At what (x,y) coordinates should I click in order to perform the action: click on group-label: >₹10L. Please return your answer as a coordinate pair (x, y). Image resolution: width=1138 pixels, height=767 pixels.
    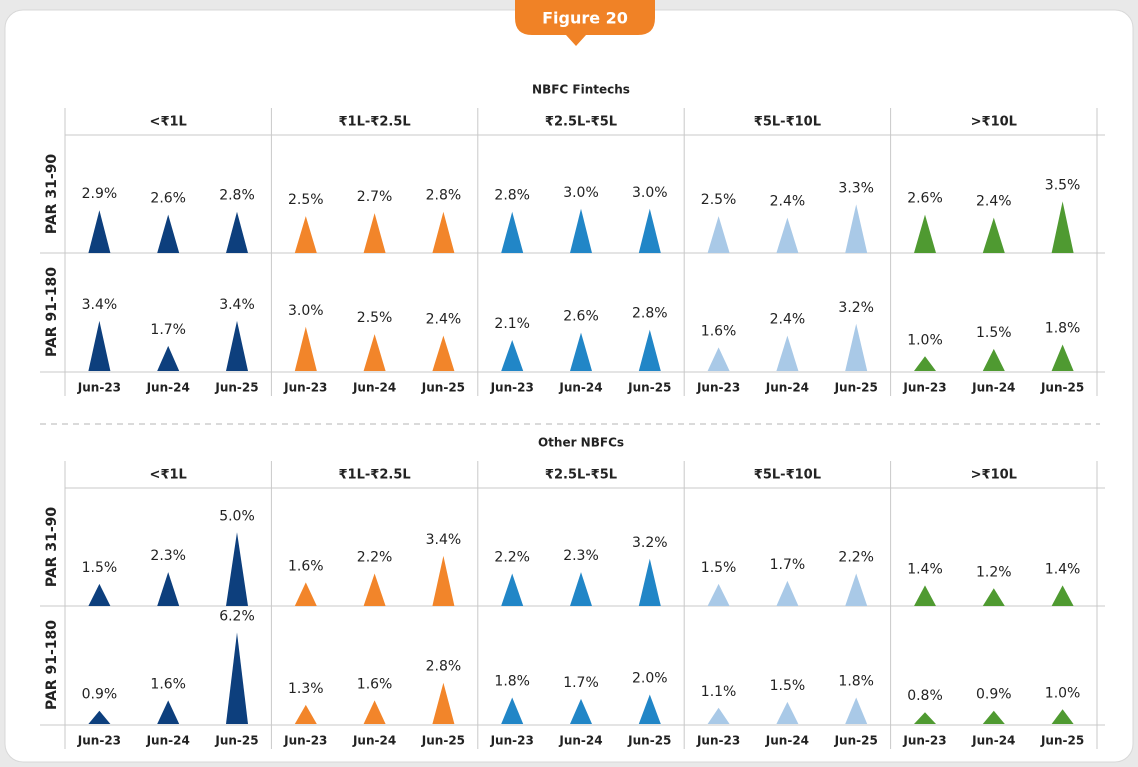
    Looking at the image, I should click on (994, 475).